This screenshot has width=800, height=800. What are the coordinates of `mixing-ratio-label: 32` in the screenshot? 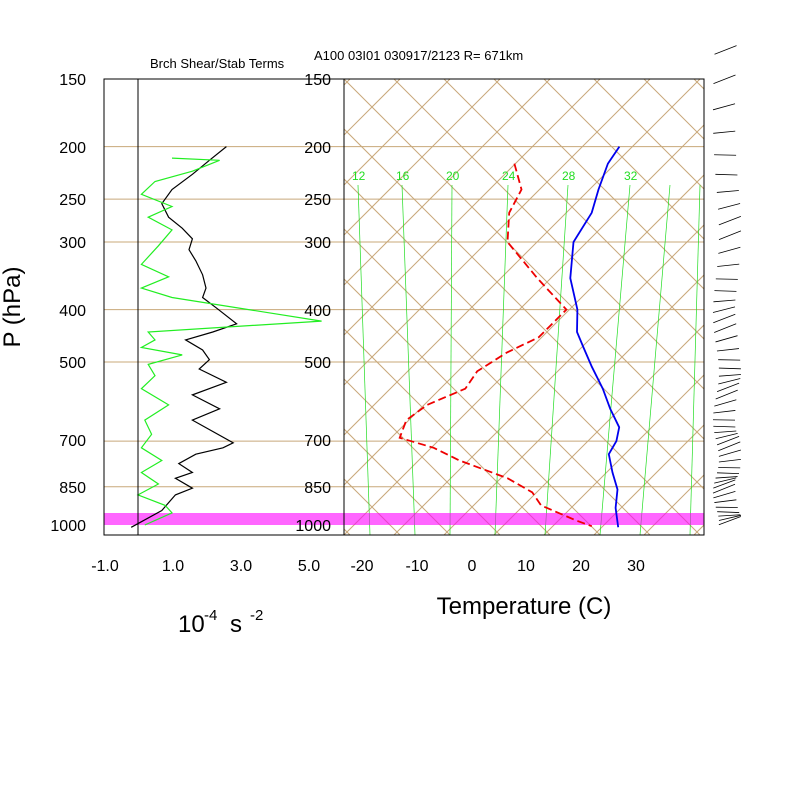 It's located at (631, 176).